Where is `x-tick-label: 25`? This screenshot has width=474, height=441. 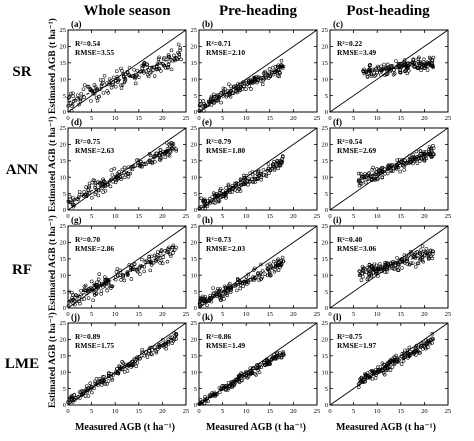 x-tick-label: 25 is located at coordinates (317, 216).